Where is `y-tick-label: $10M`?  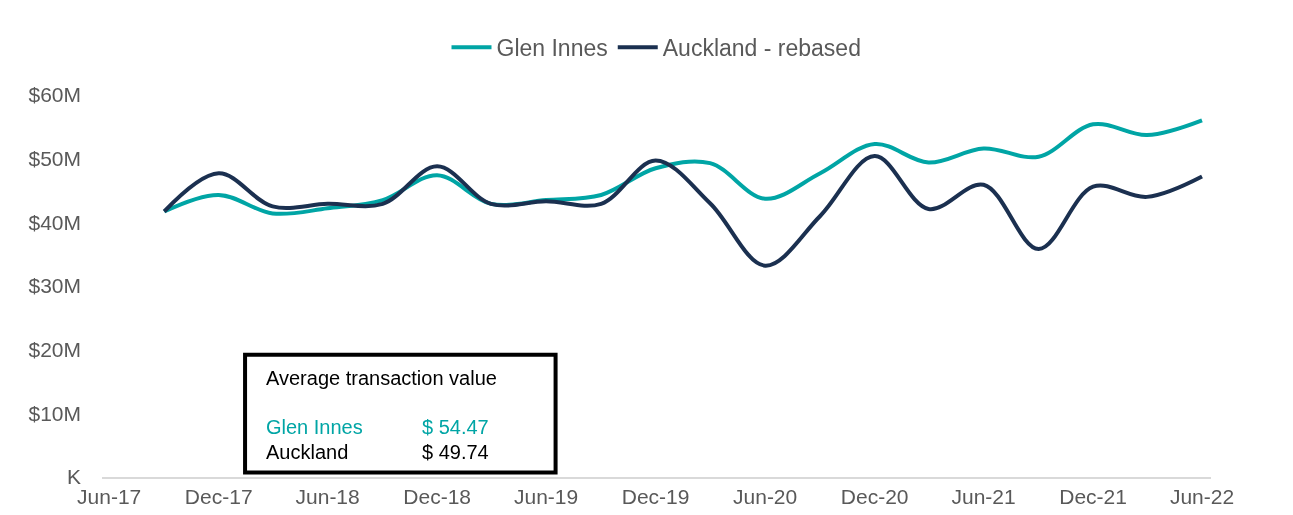
y-tick-label: $10M is located at coordinates (54, 413).